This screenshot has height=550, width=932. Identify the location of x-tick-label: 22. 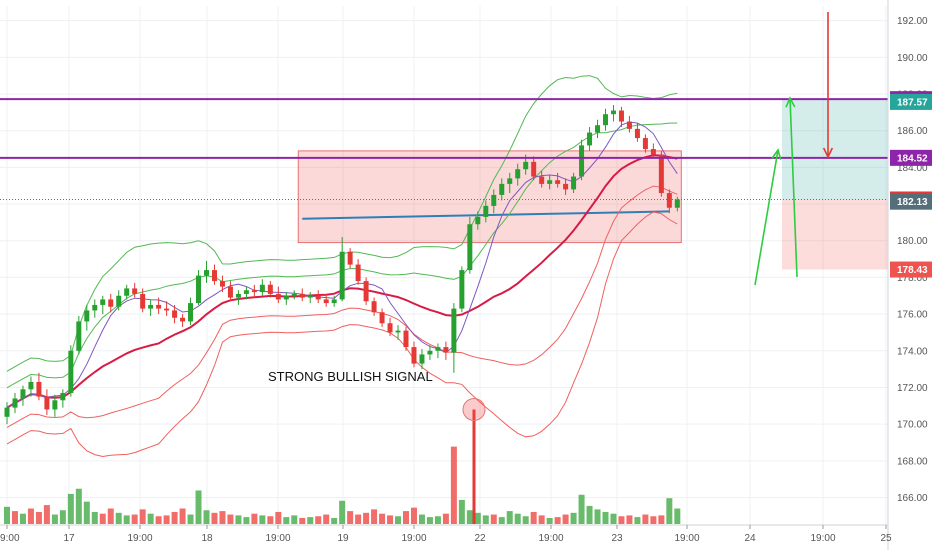
(480, 538).